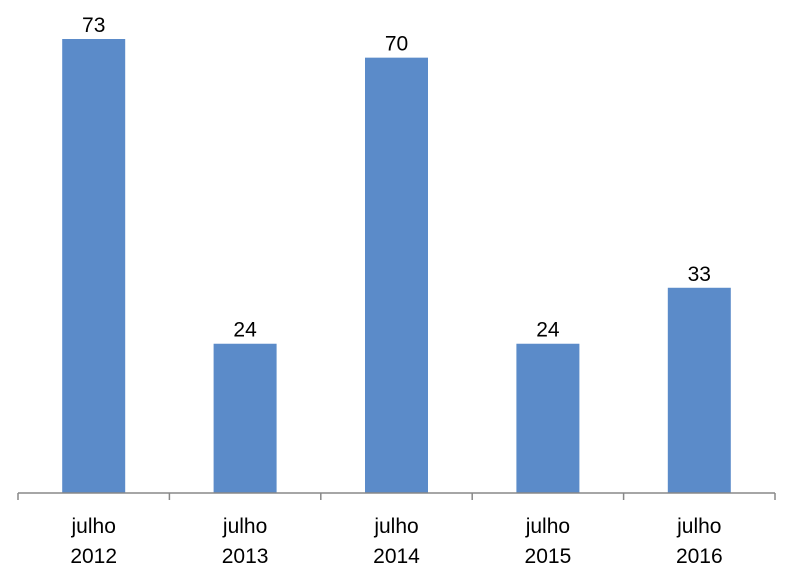  Describe the element at coordinates (699, 274) in the screenshot. I see `bar-value-label: 33` at that location.